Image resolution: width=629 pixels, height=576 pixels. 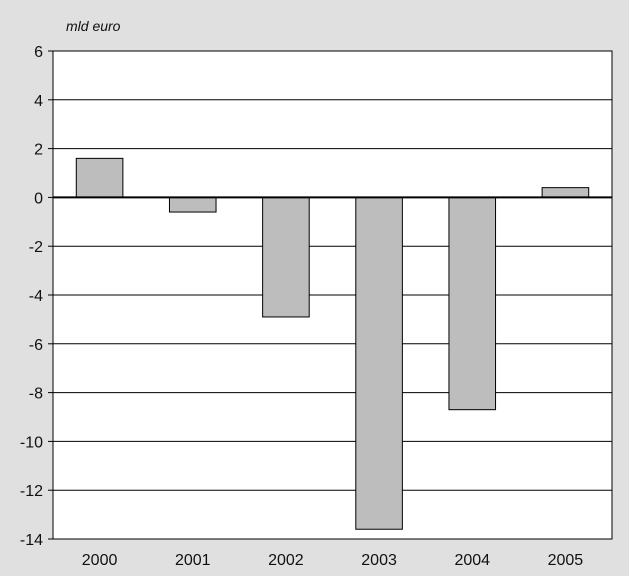 What do you see at coordinates (286, 257) in the screenshot?
I see `bar-2002` at bounding box center [286, 257].